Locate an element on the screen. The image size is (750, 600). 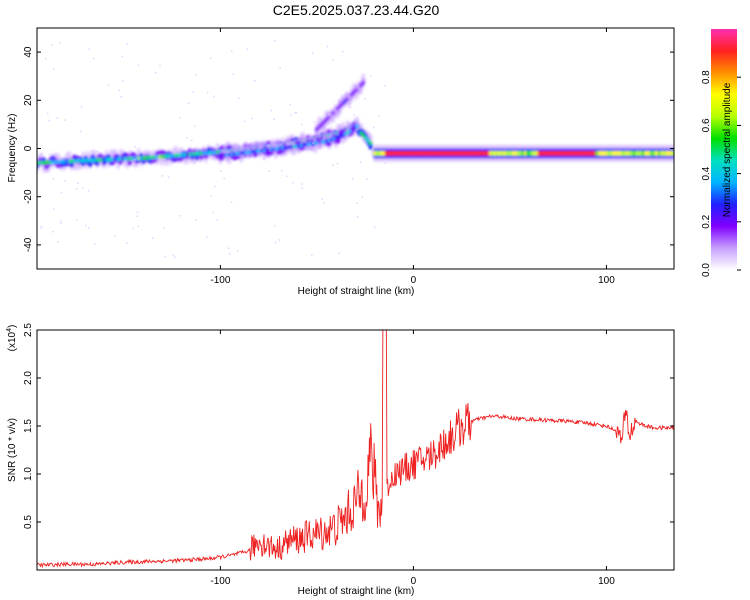
snr-exponent-label: (x104) is located at coordinates (12, 338).